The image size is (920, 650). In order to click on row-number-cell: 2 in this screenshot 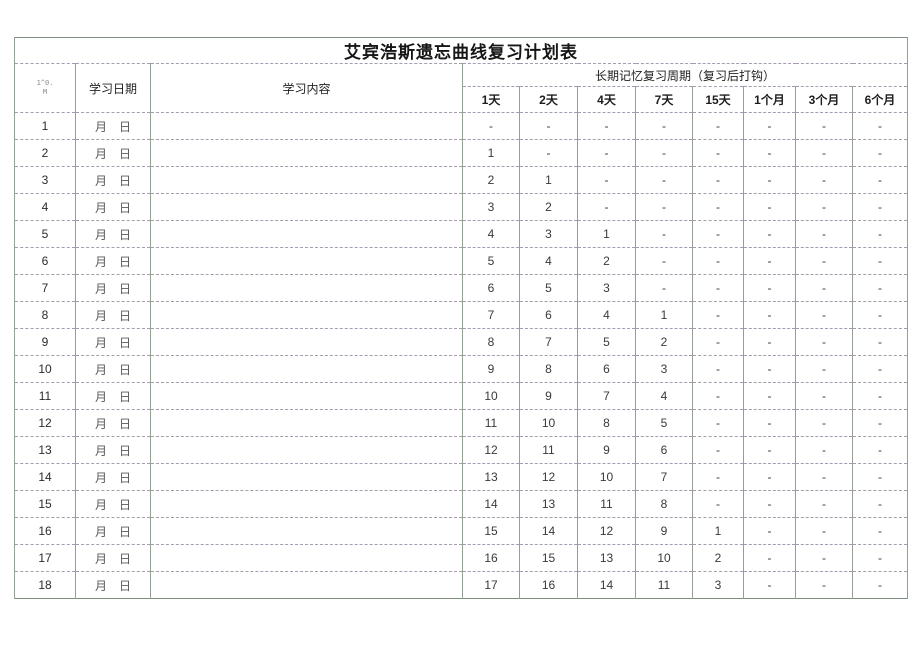, I will do `click(45, 153)`.